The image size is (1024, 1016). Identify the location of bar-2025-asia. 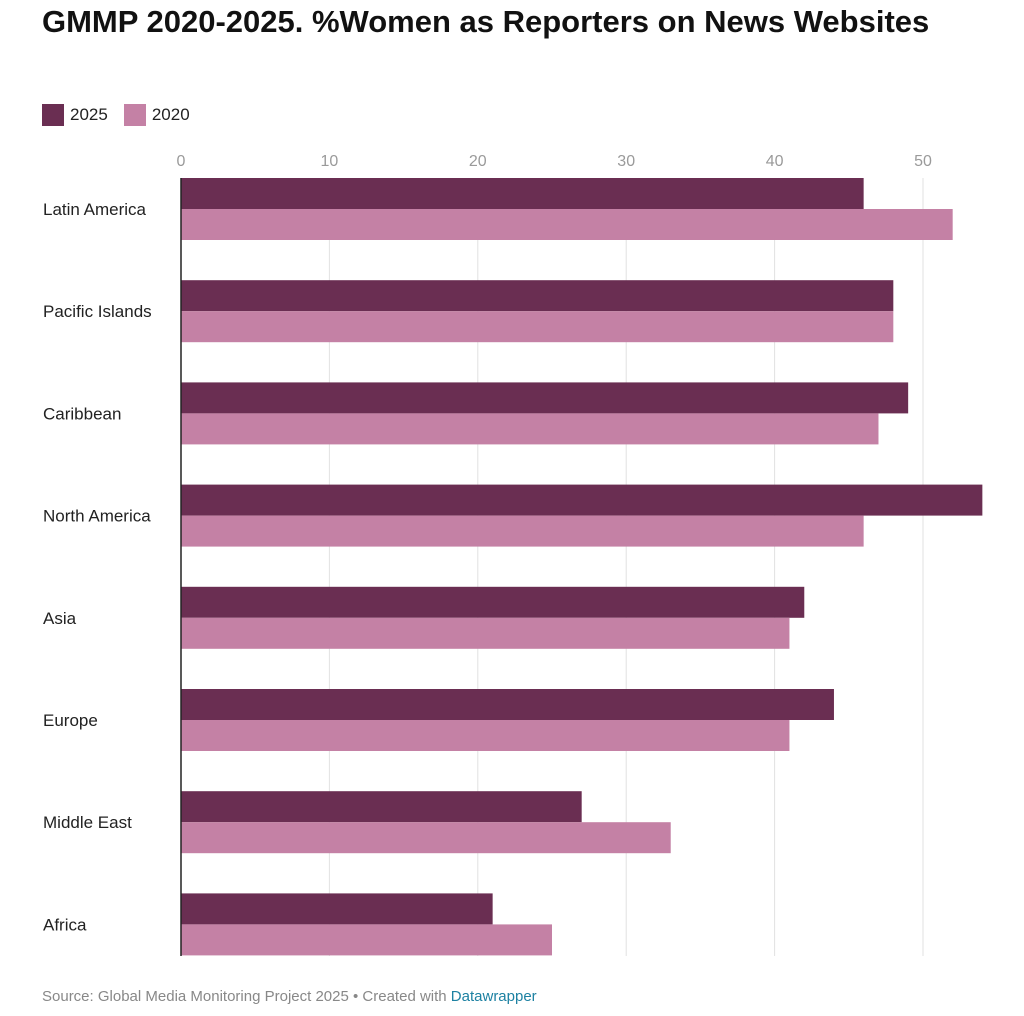
(493, 602).